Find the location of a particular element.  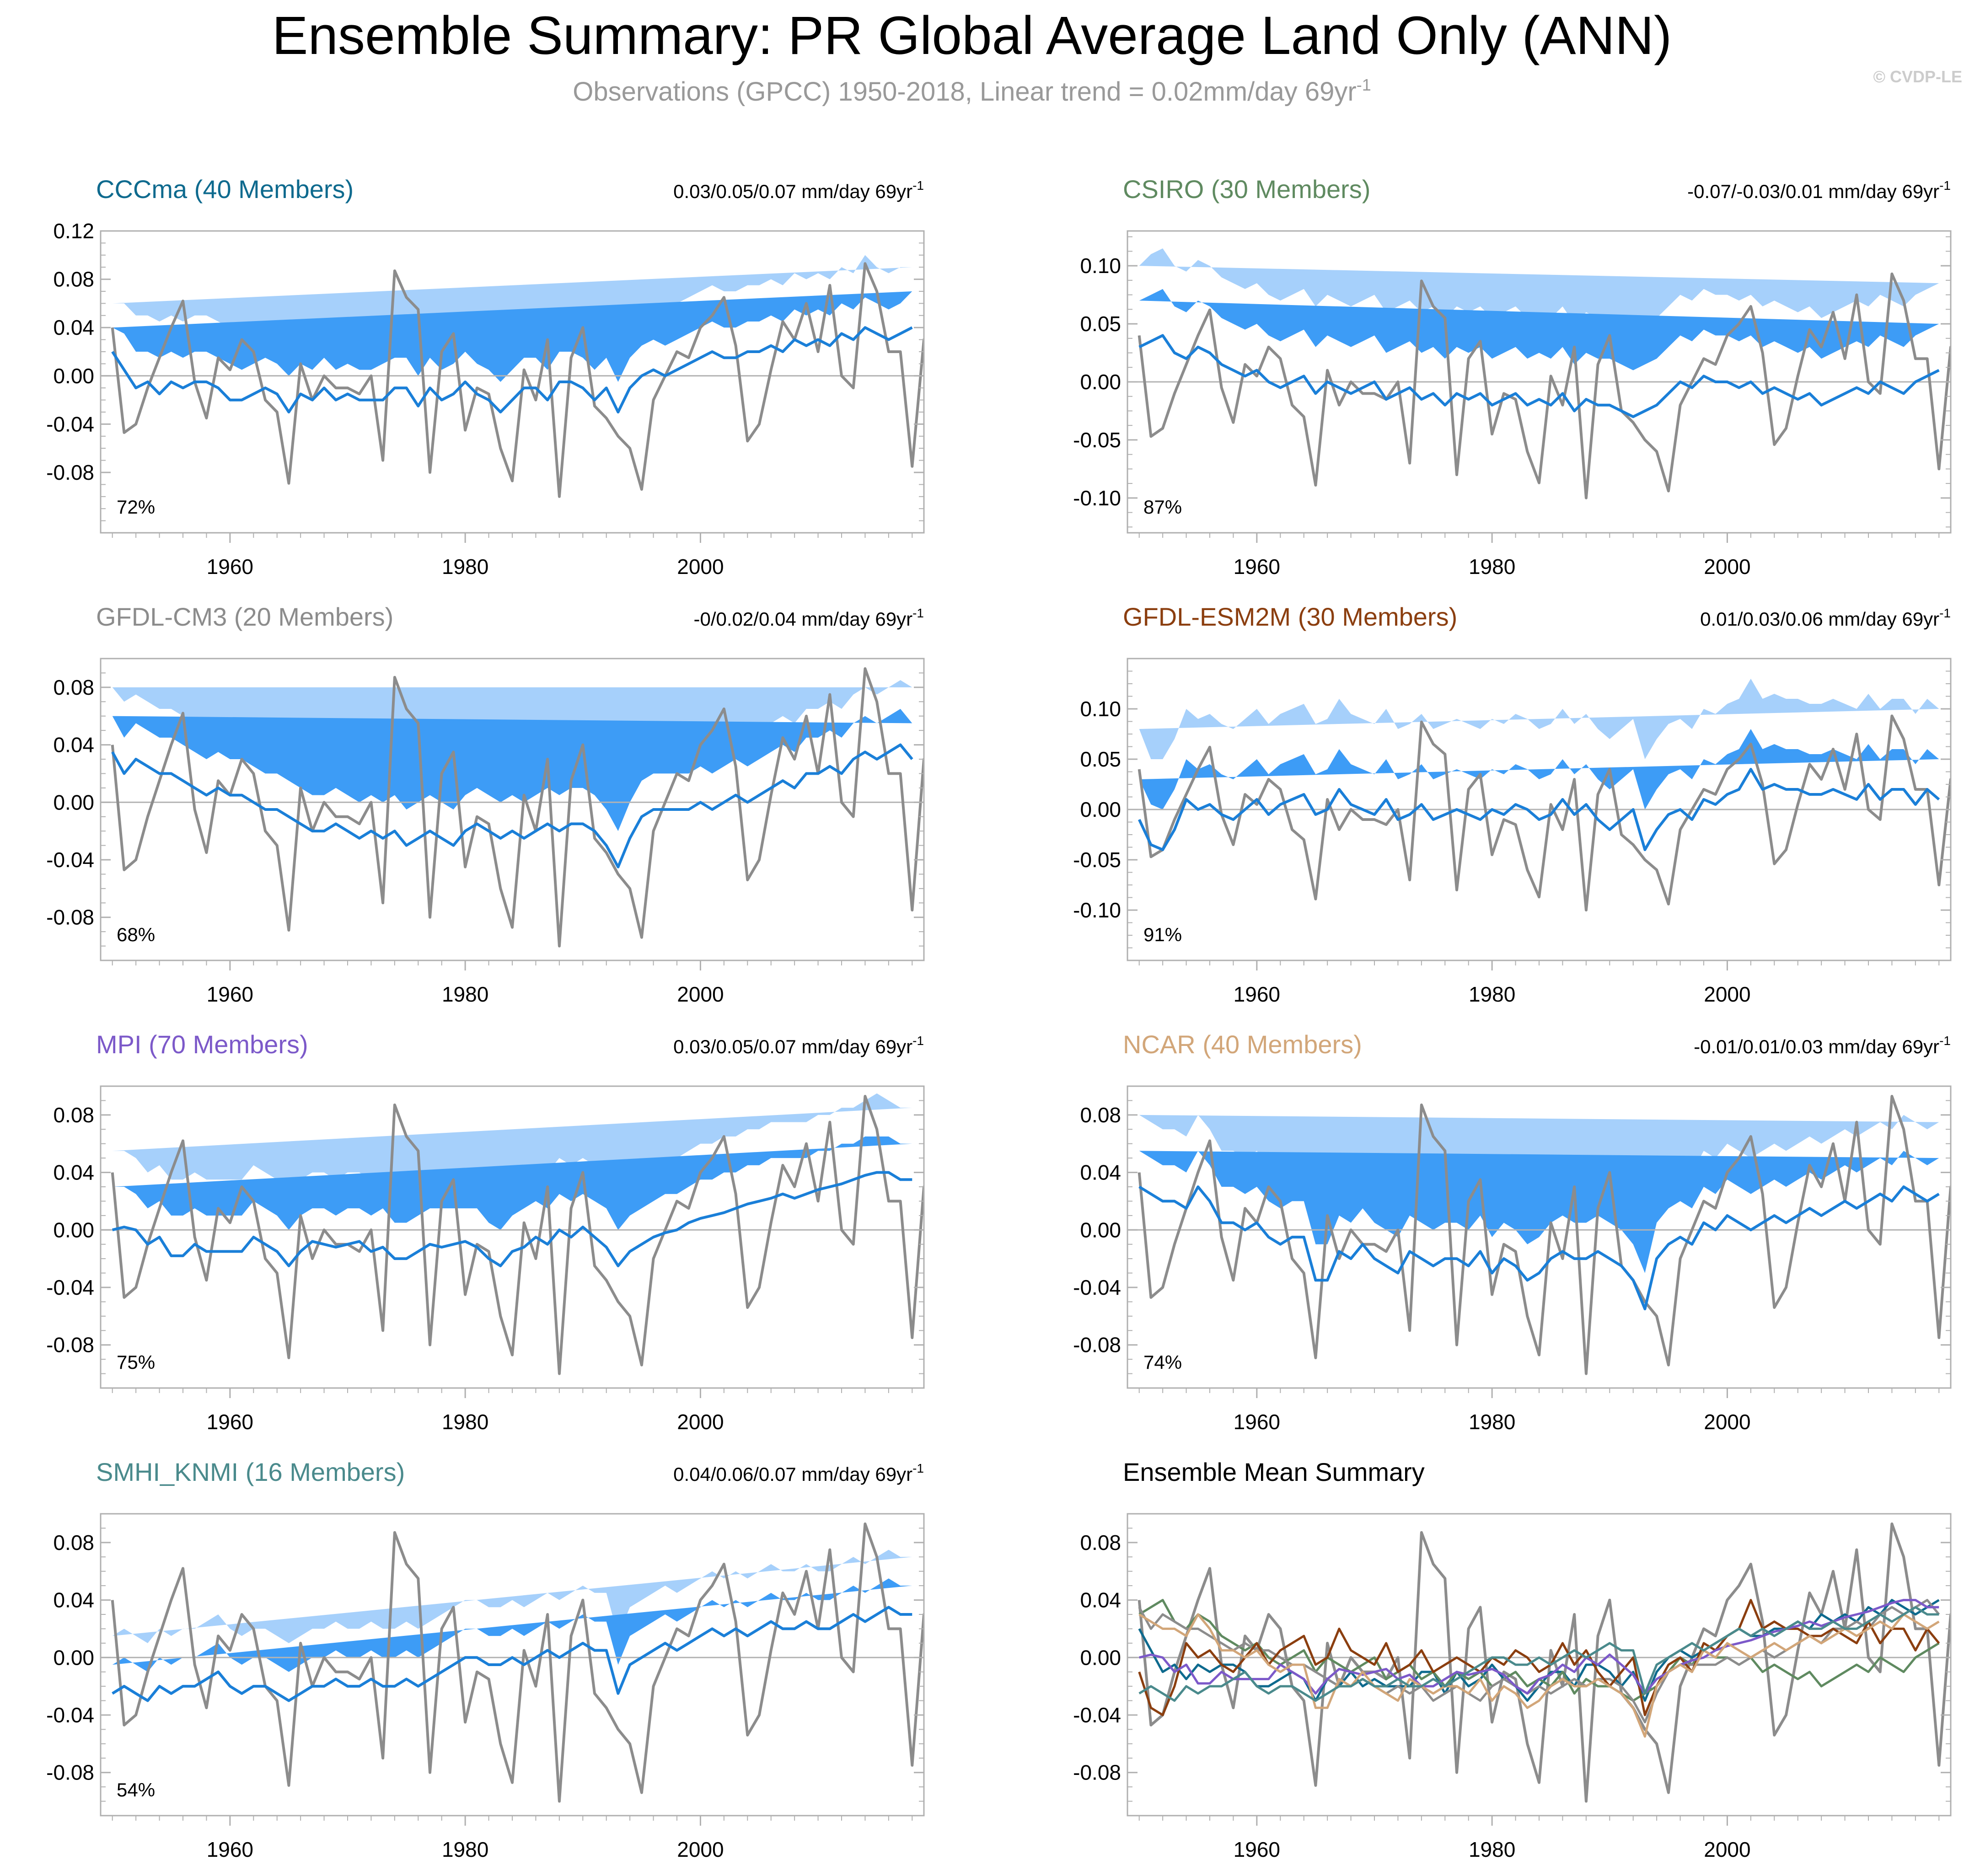

series-line-ncar is located at coordinates (1539, 1675).